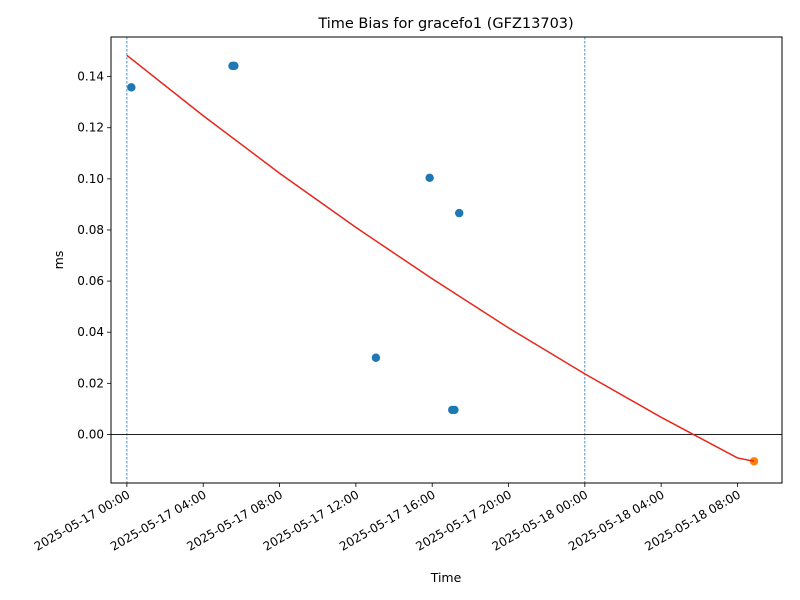  Describe the element at coordinates (445, 24) in the screenshot. I see `chart-title: Time Bias for gracefo1 (GFZ13703)` at that location.